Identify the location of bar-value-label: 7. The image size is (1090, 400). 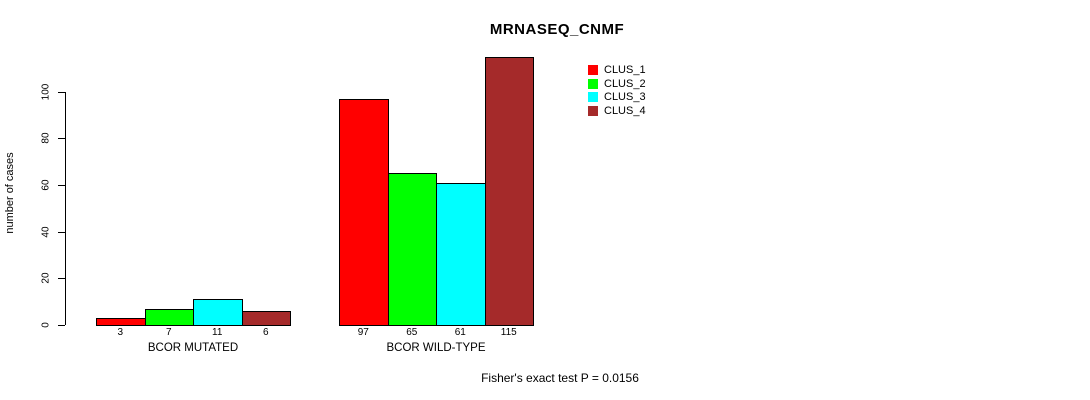
(168, 332).